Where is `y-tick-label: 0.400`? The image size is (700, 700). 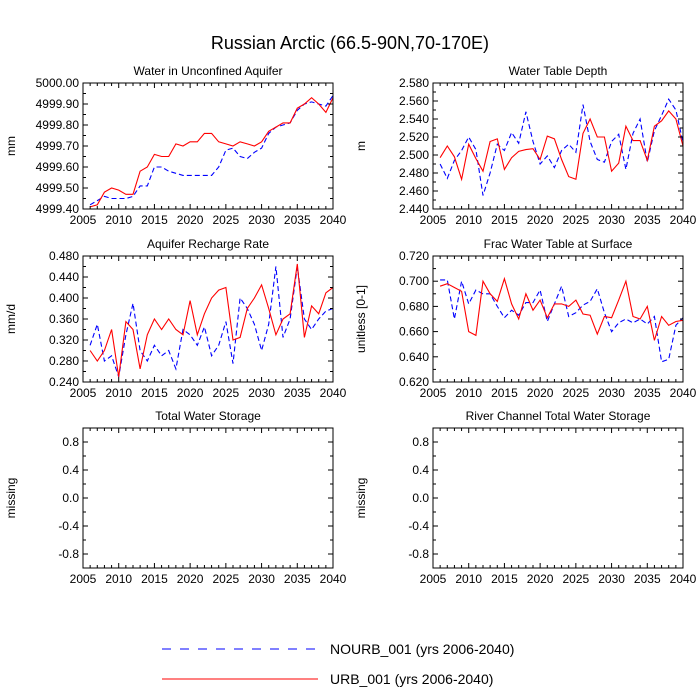
y-tick-label: 0.400 is located at coordinates (64, 298).